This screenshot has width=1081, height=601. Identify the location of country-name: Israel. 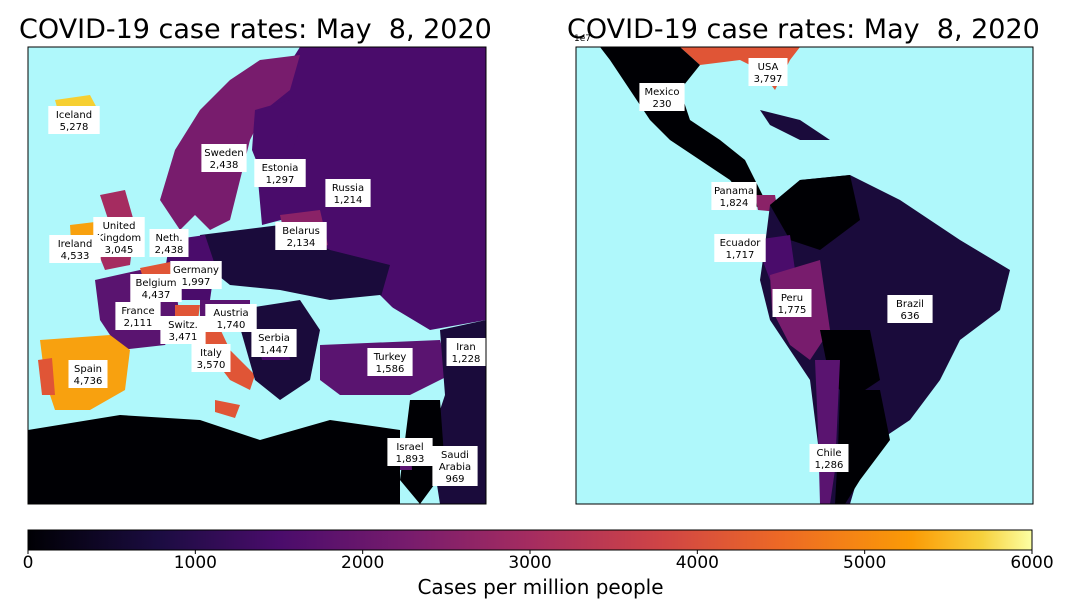
(409, 447).